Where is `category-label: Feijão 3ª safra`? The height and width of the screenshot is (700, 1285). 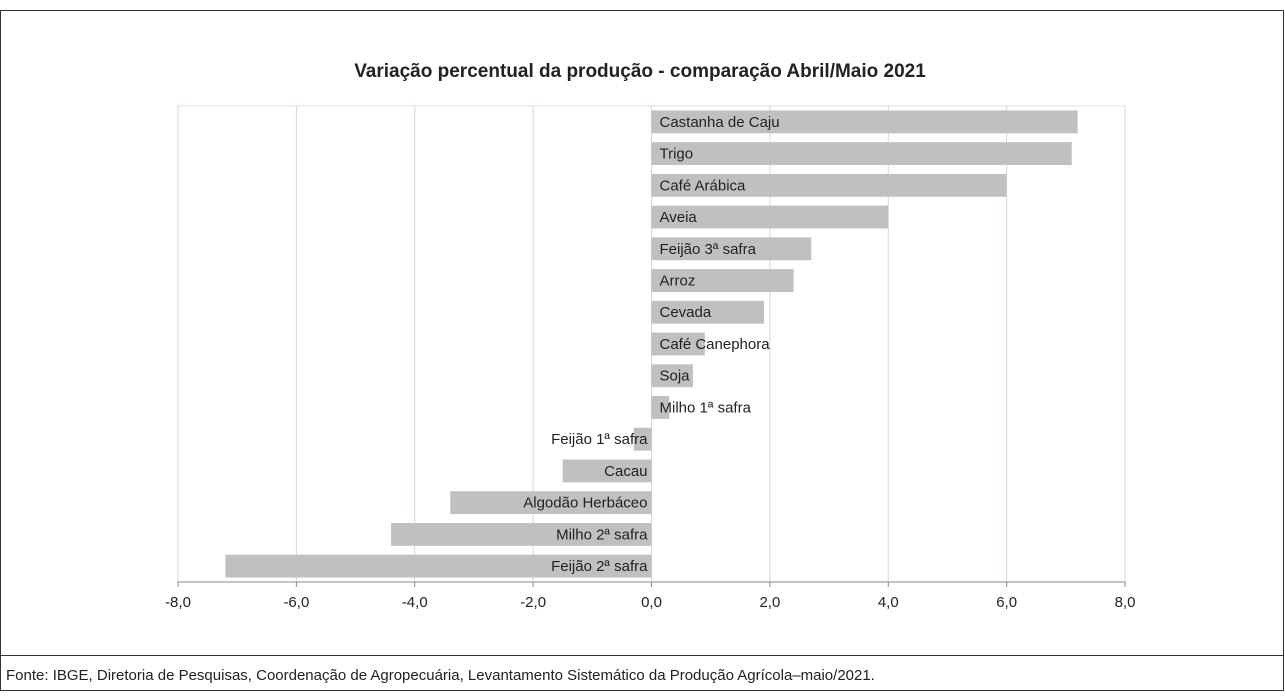
category-label: Feijão 3ª safra is located at coordinates (708, 249).